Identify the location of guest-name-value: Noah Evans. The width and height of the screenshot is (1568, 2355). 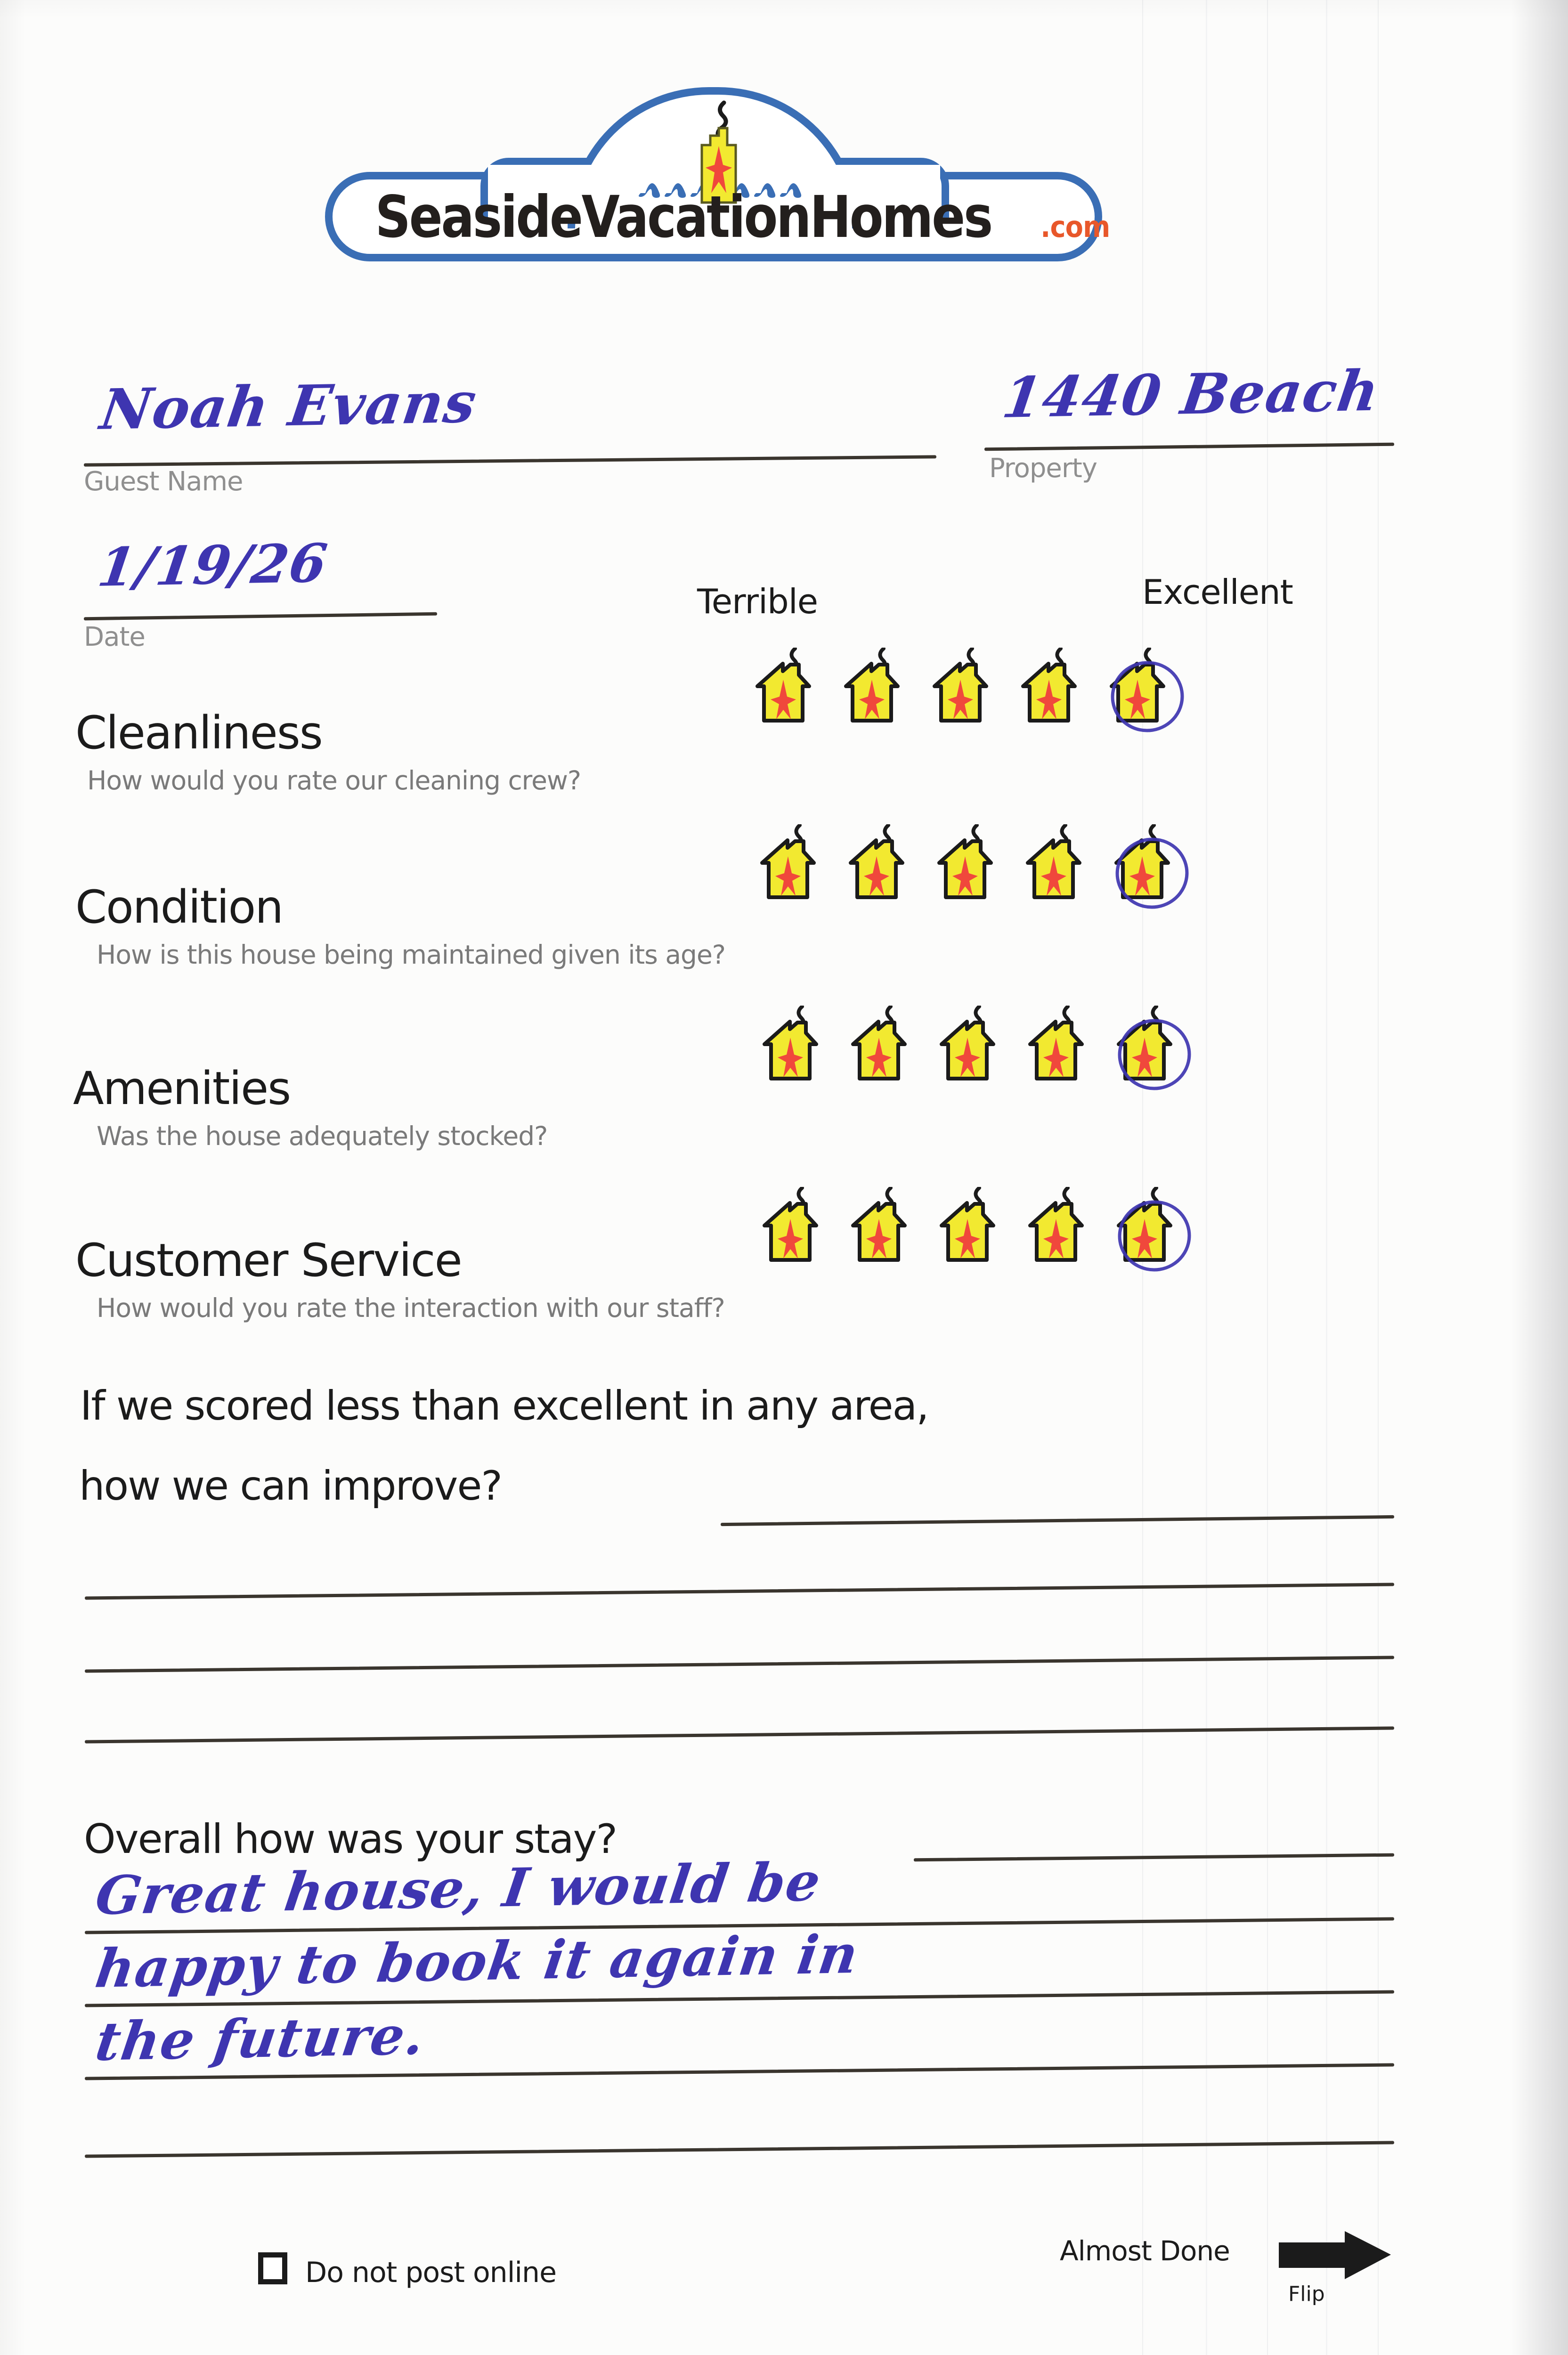
(289, 405).